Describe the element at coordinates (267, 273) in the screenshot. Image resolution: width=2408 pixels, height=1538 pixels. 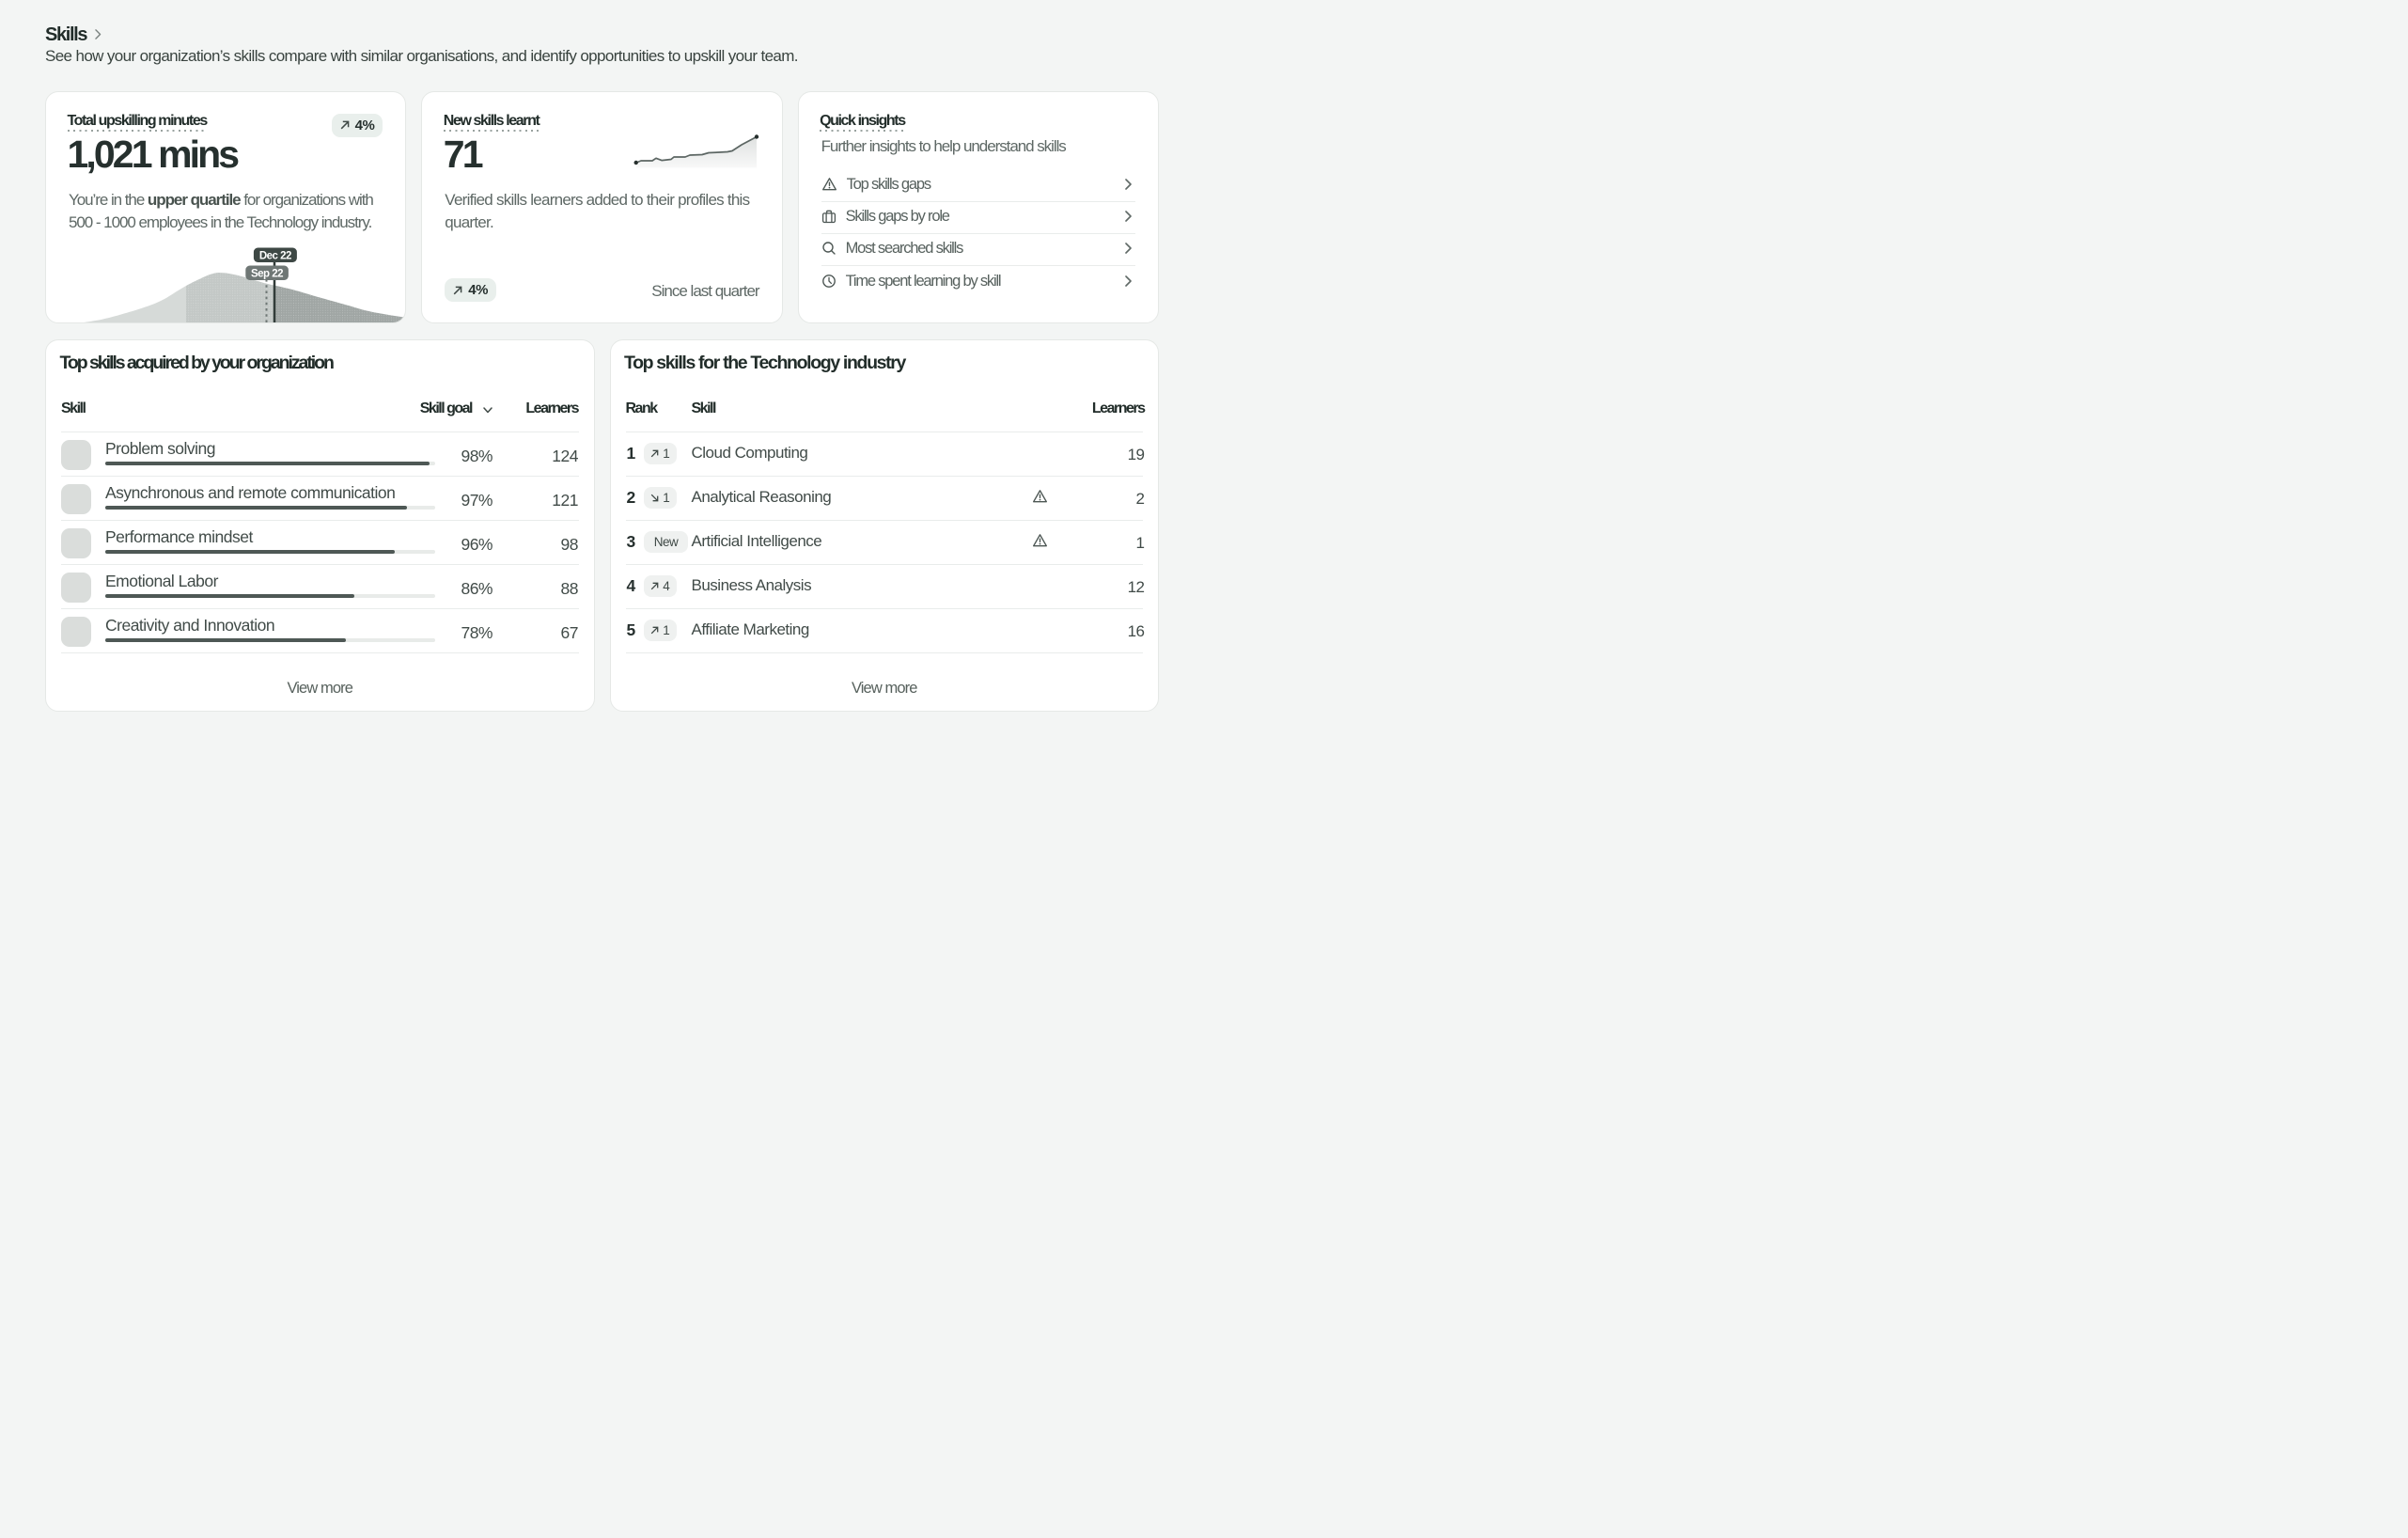
I see `svg-text: Sep 22` at that location.